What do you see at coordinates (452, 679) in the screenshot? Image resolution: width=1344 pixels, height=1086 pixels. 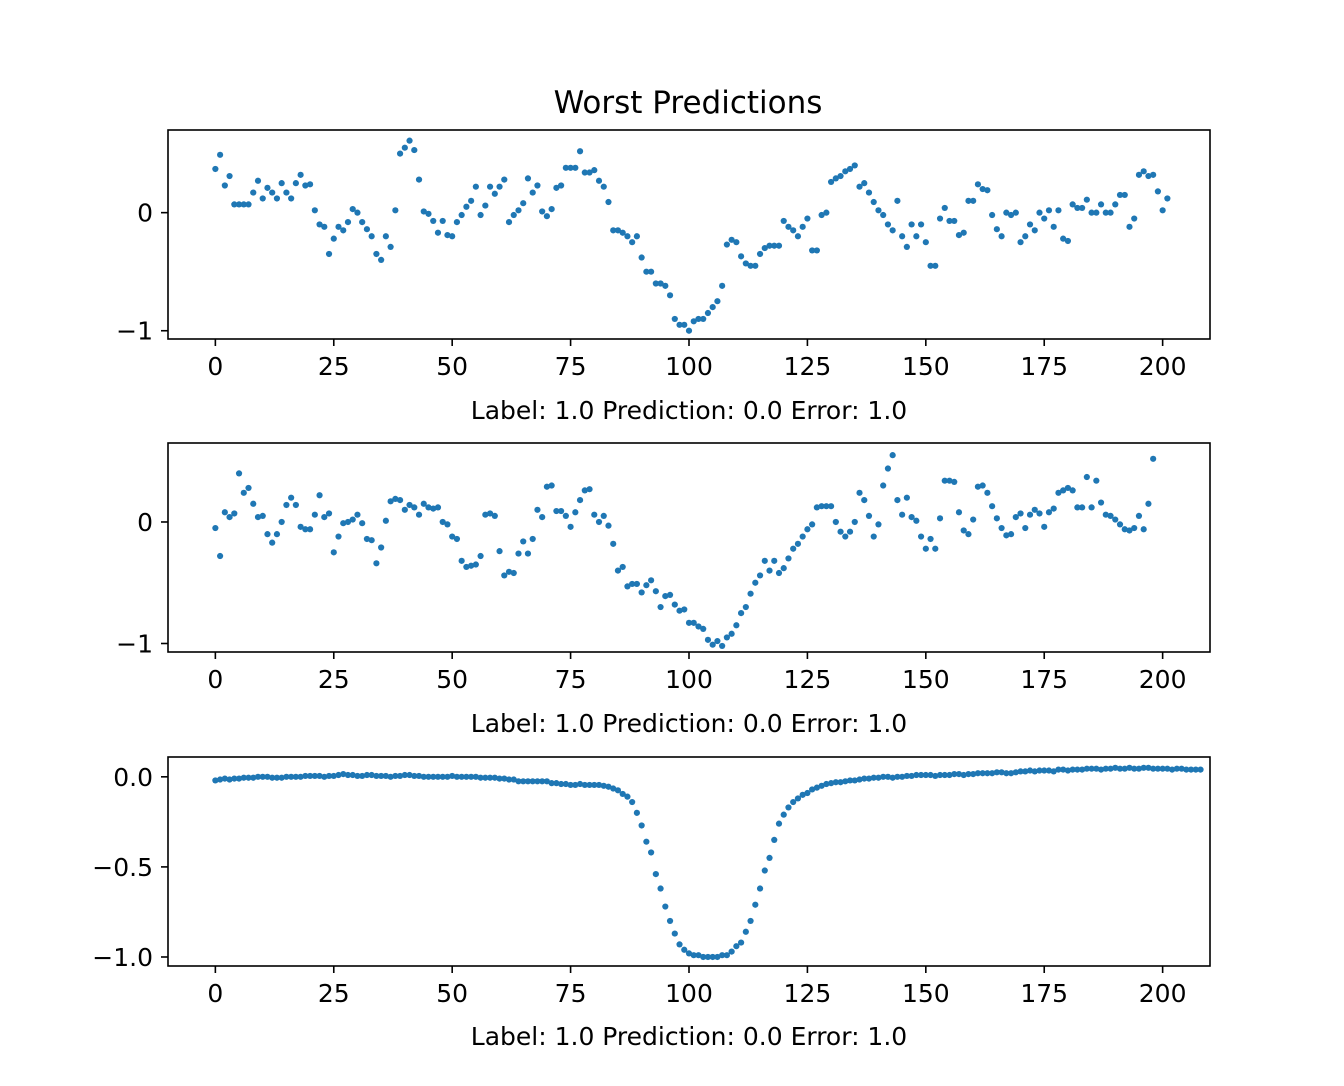 I see `x-tick-label: 50` at bounding box center [452, 679].